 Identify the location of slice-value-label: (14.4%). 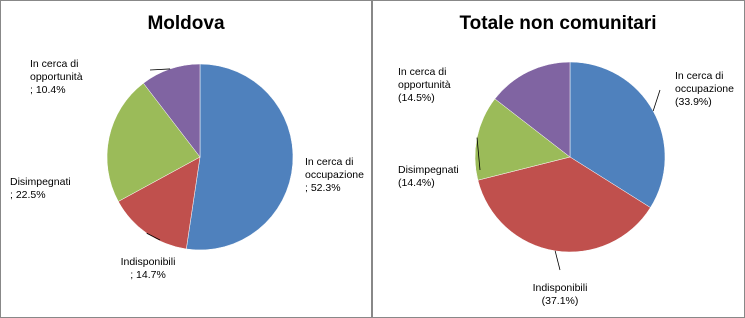
(416, 183).